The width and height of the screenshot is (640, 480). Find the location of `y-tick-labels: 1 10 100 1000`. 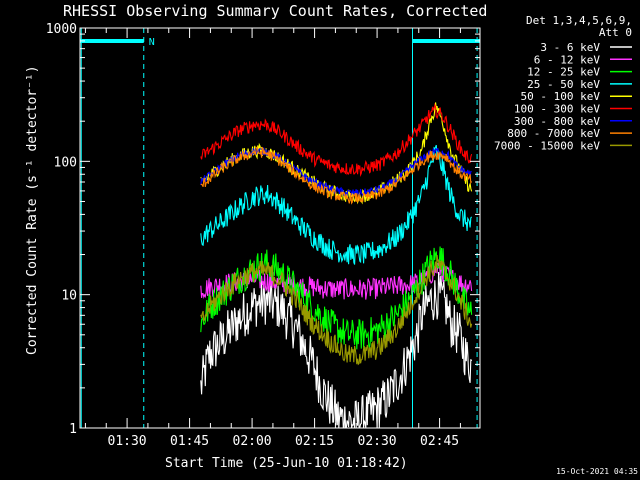

y-tick-labels: 1 10 100 1000 is located at coordinates (61, 229).